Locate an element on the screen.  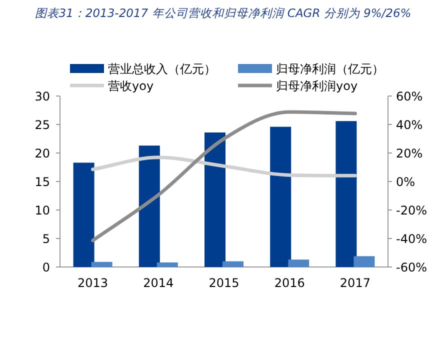
y2-tick-label: 40% is located at coordinates (409, 125).